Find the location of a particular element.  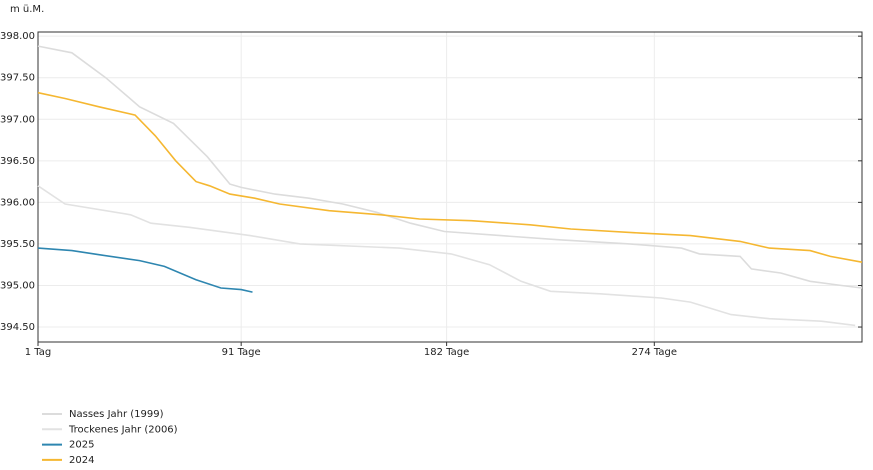

legend-label: 2024 is located at coordinates (81, 460).